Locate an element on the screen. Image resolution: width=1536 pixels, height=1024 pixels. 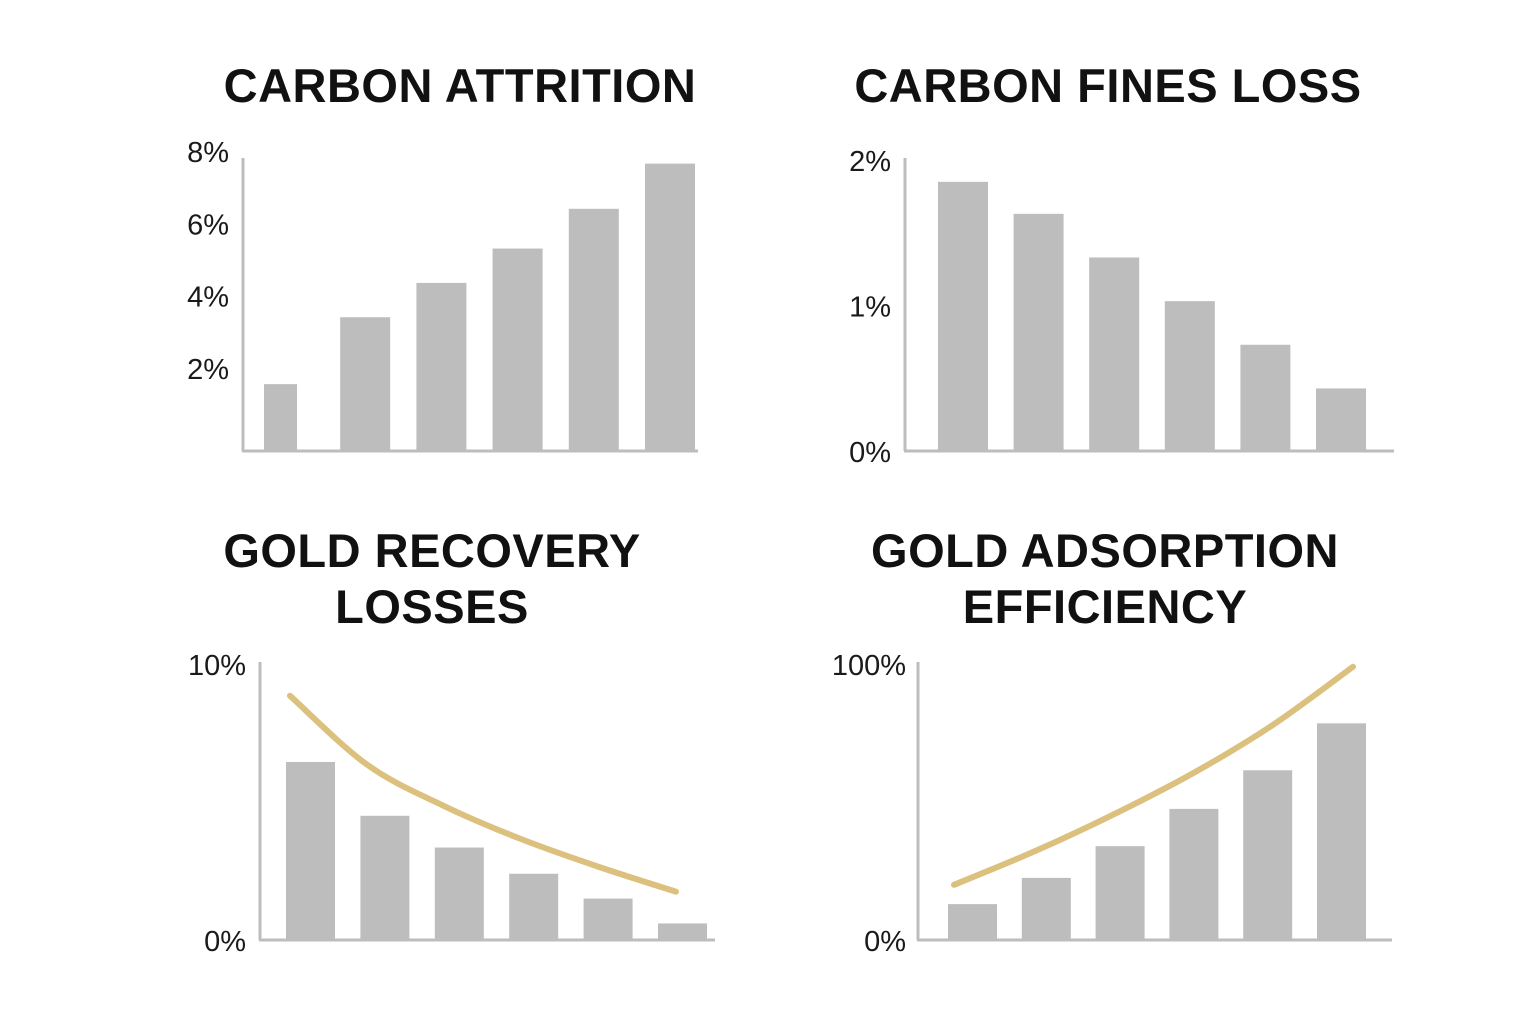
y-tick-label: 10% is located at coordinates (217, 666).